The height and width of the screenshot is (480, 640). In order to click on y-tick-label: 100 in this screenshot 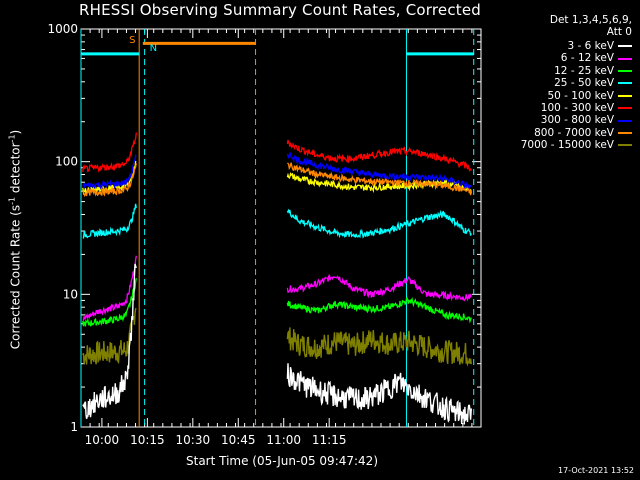, I will do `click(66, 162)`.